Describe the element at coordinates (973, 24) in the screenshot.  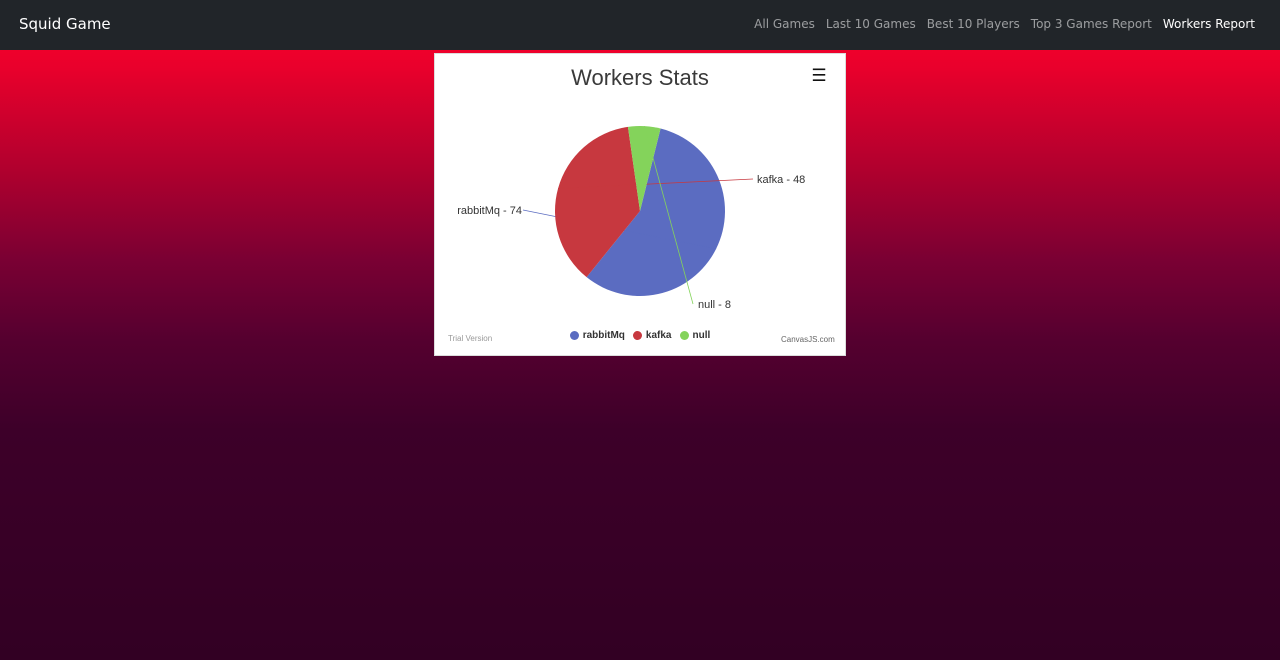
I see `nav-link-best-10-players: Best 10 Players` at that location.